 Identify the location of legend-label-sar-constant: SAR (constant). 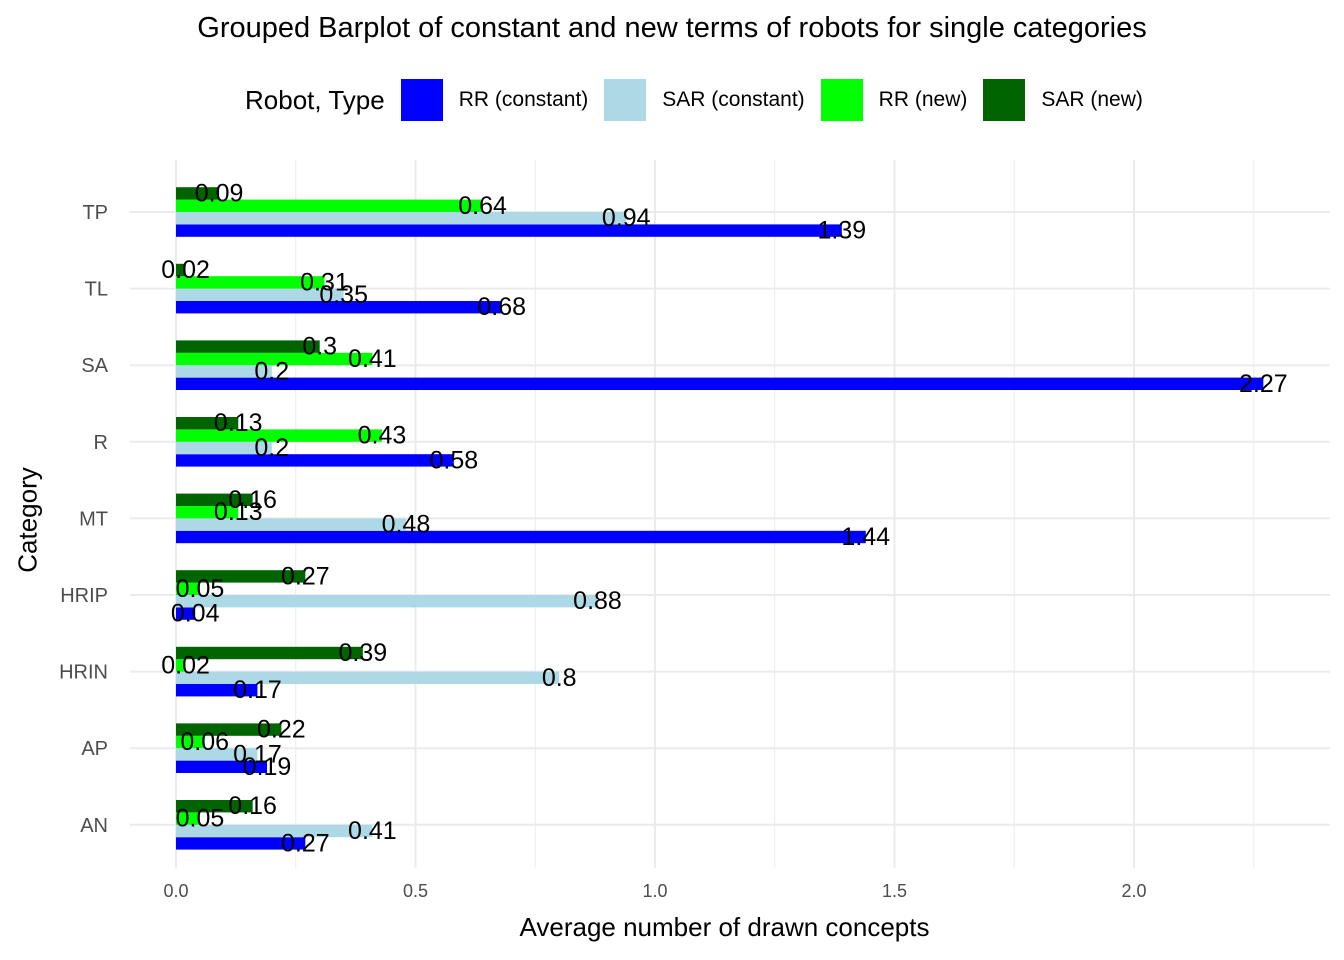
(733, 99).